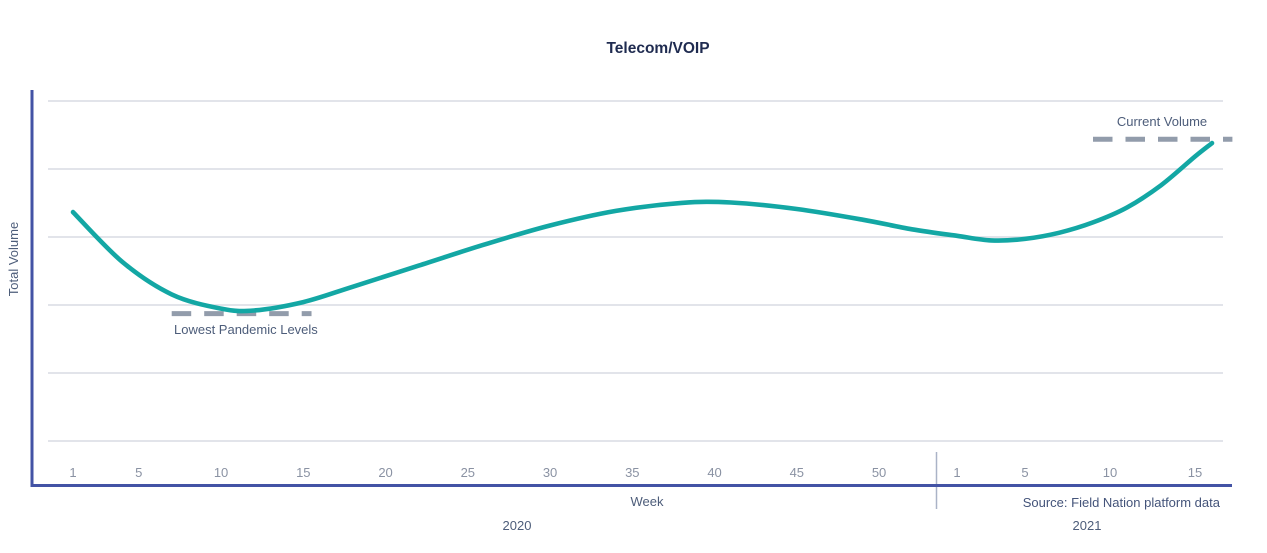  I want to click on x-tick-label: 20, so click(385, 472).